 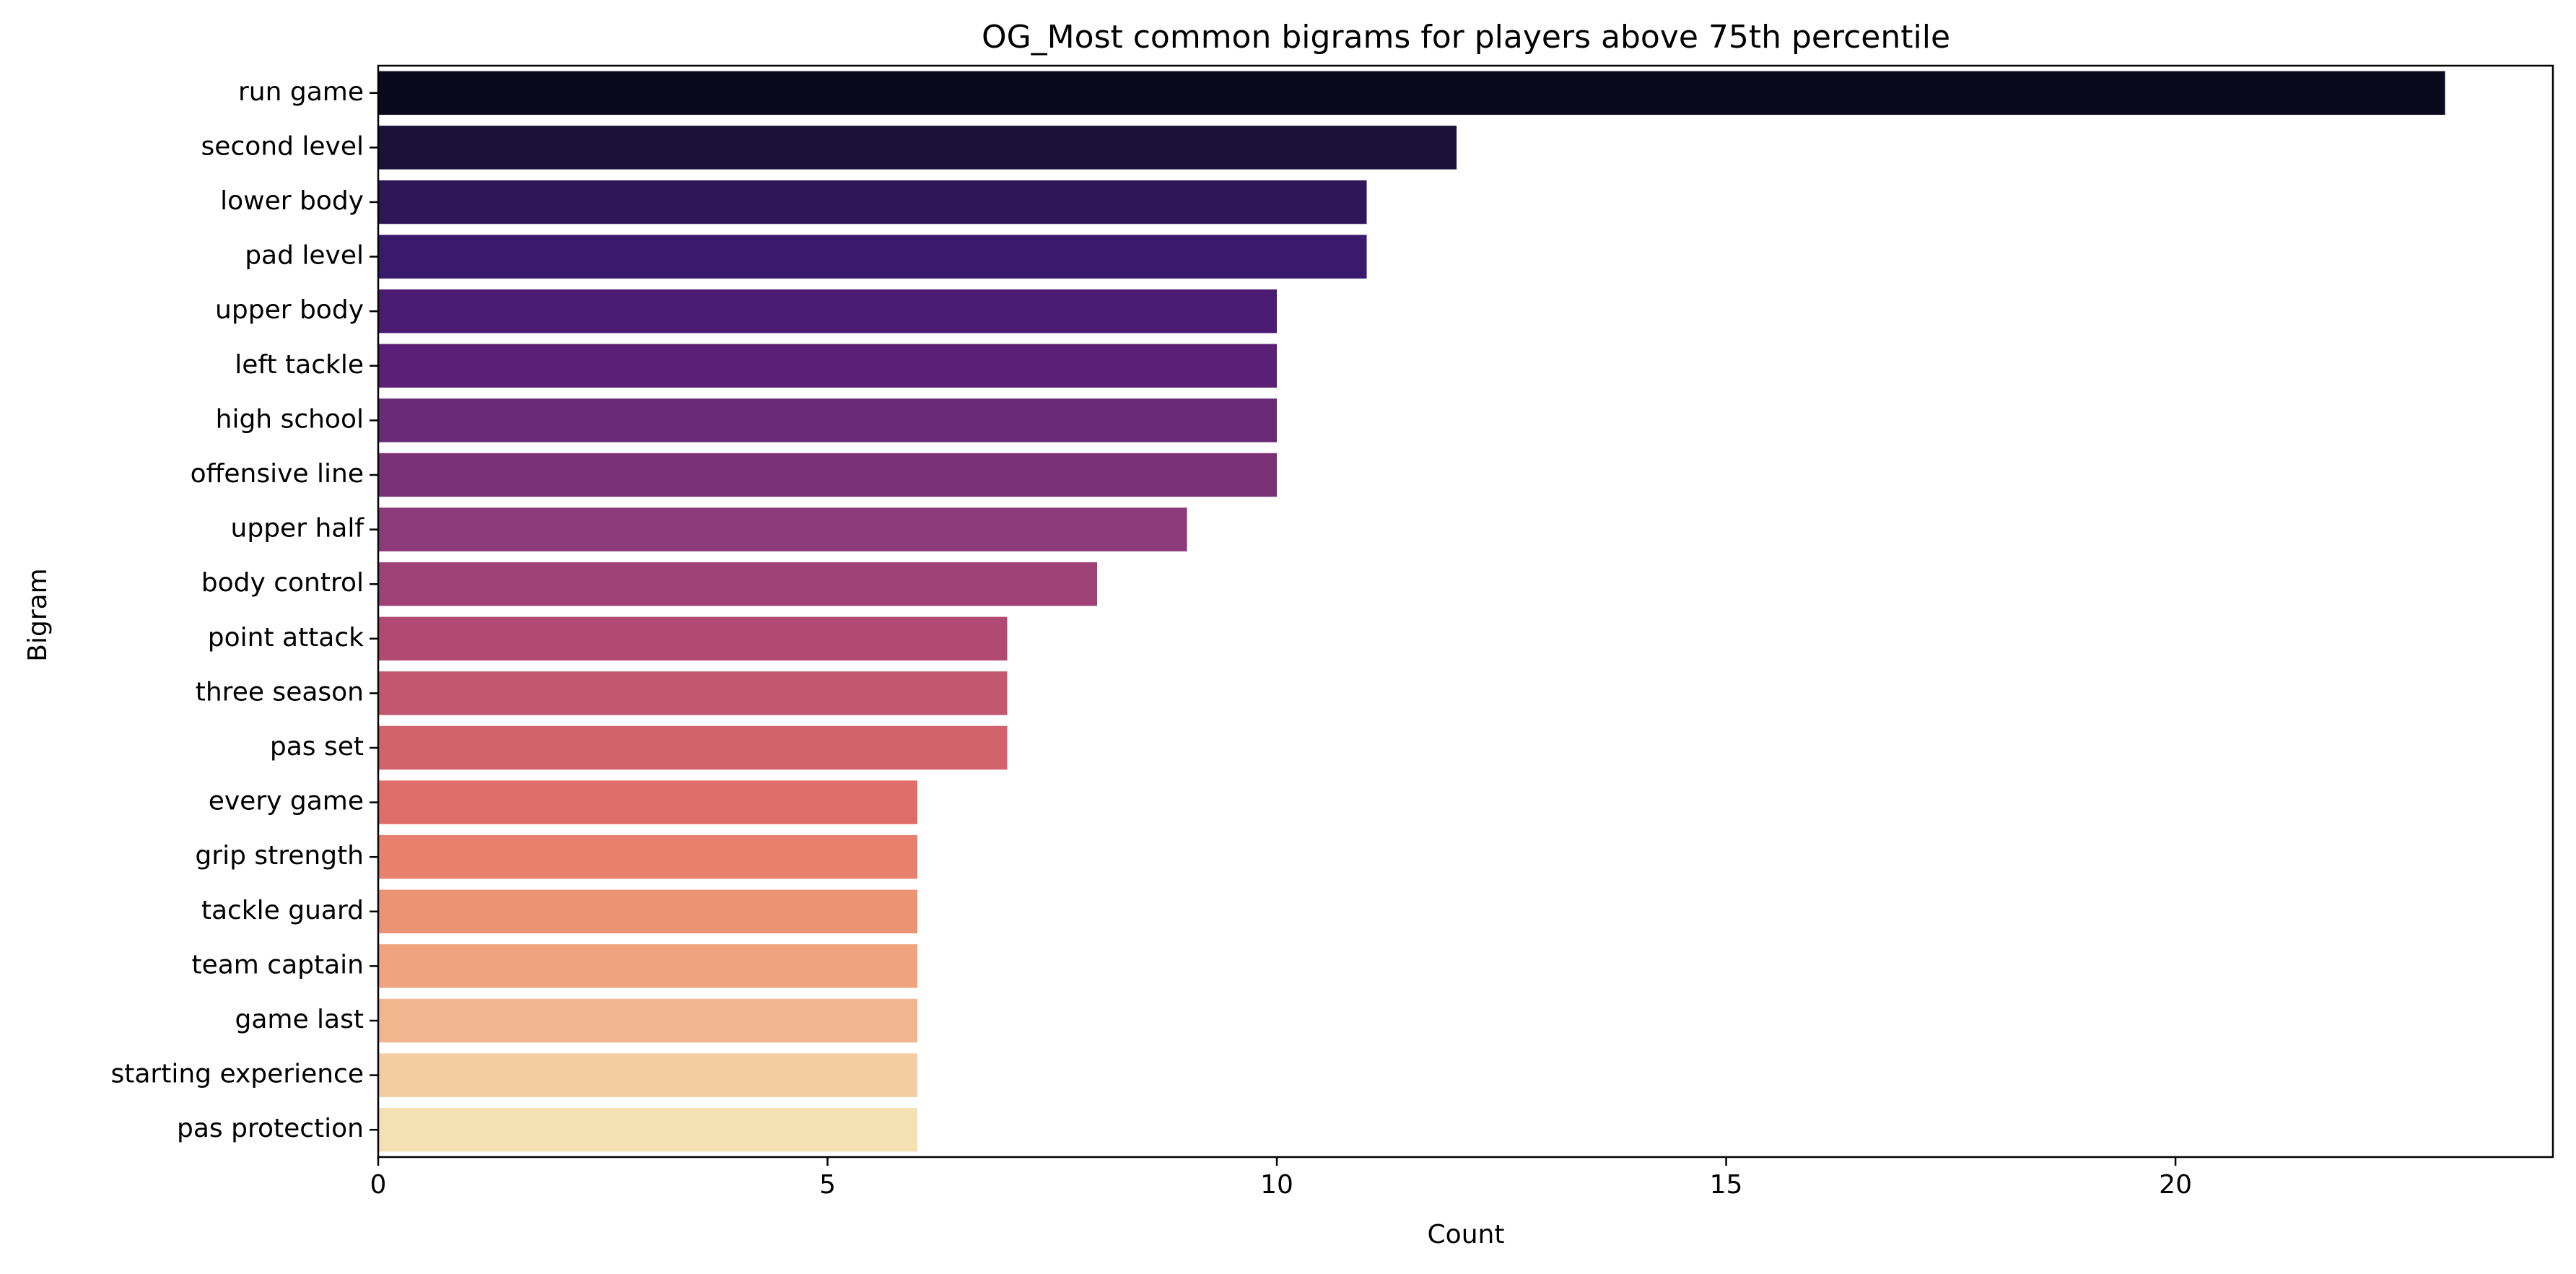 I want to click on bar-body-control, so click(x=738, y=584).